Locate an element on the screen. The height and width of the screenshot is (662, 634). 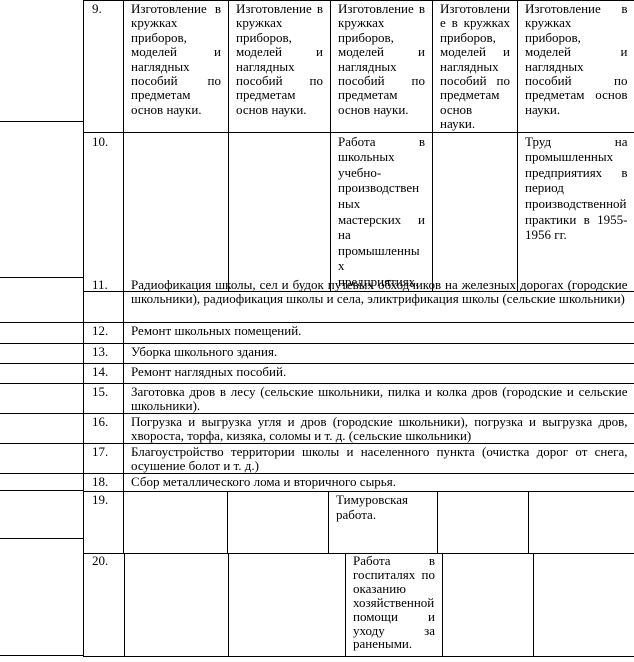
cell-r19-c1 is located at coordinates (175, 522).